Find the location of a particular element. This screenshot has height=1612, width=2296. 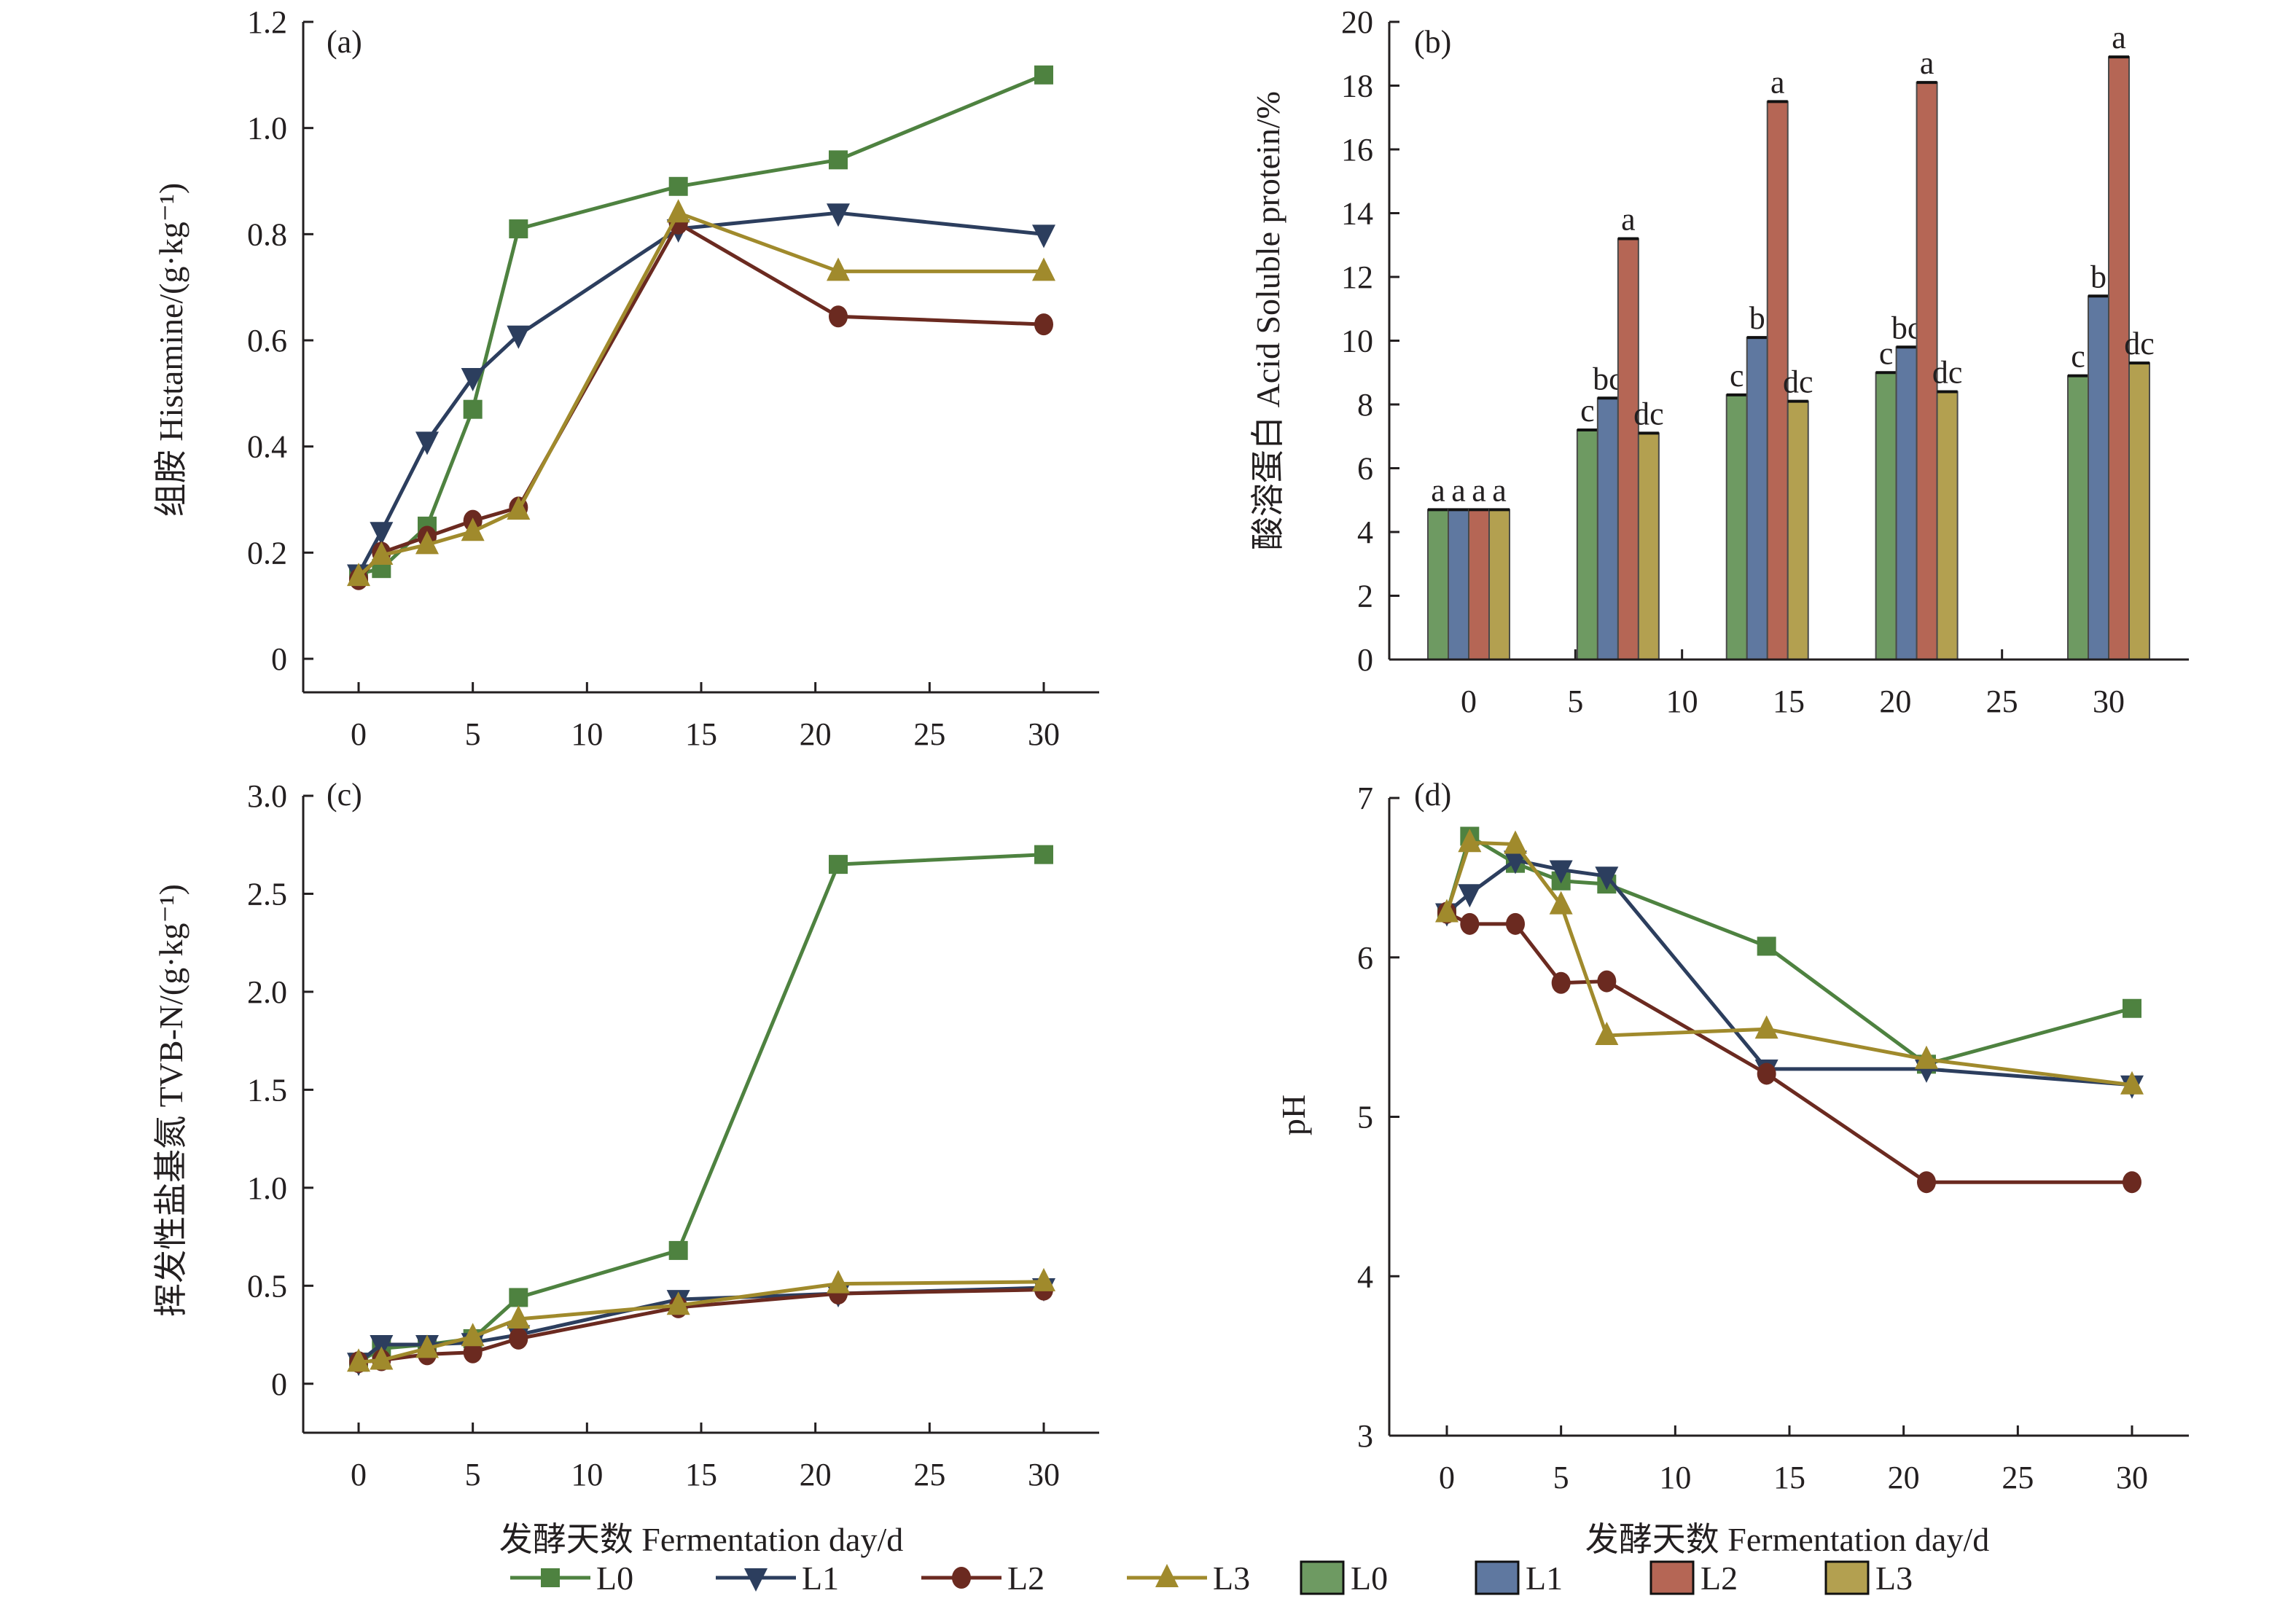

y-tick-label-b: 2 is located at coordinates (1365, 596).